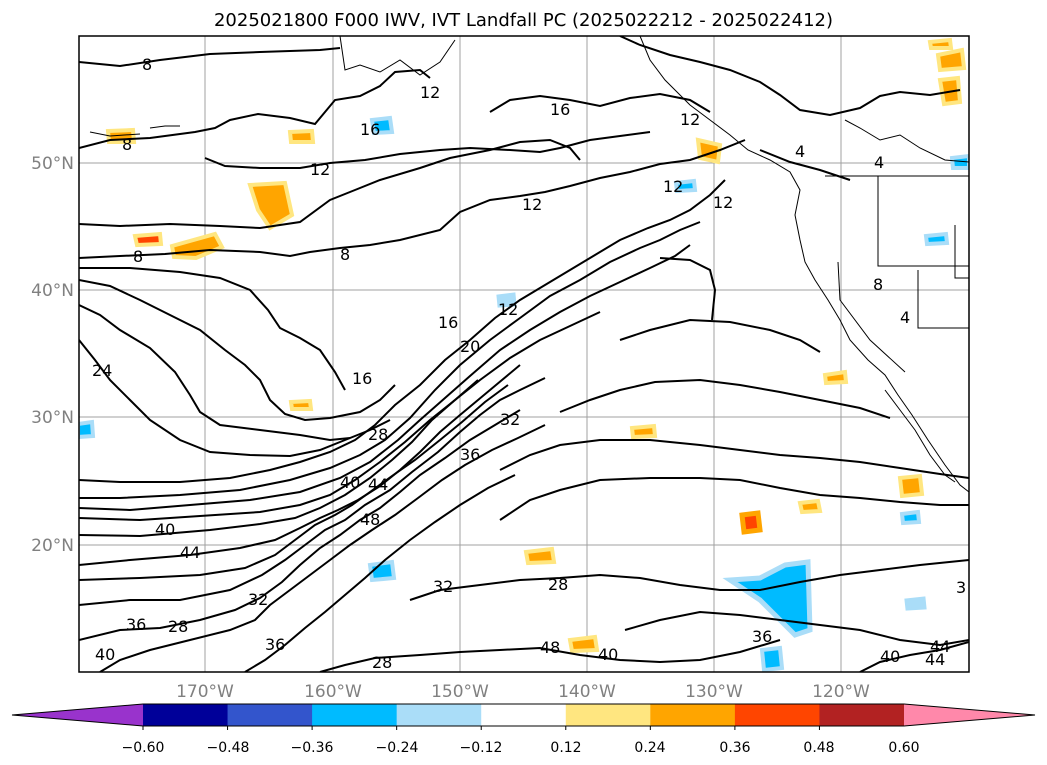 The image size is (1047, 765). Describe the element at coordinates (470, 346) in the screenshot. I see `contour-label: 20` at that location.